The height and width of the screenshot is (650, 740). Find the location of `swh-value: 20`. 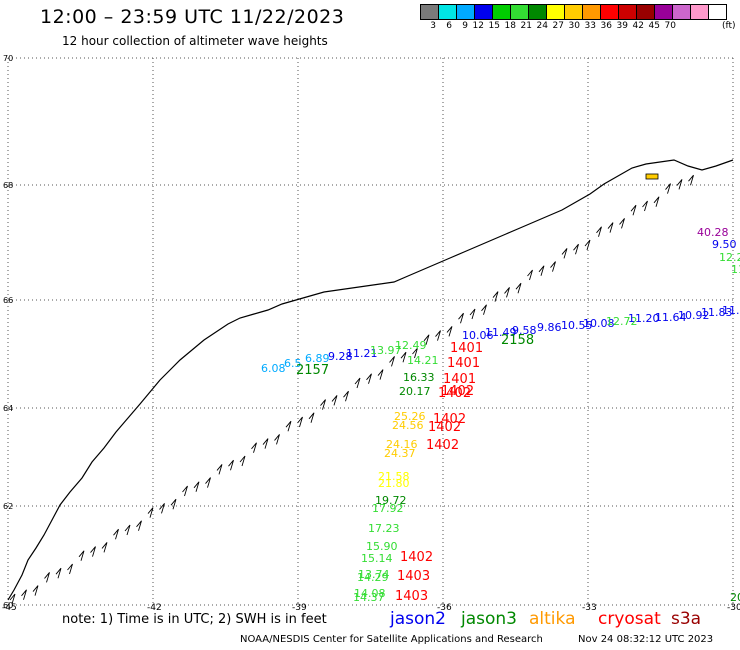

swh-value: 20 is located at coordinates (735, 597).